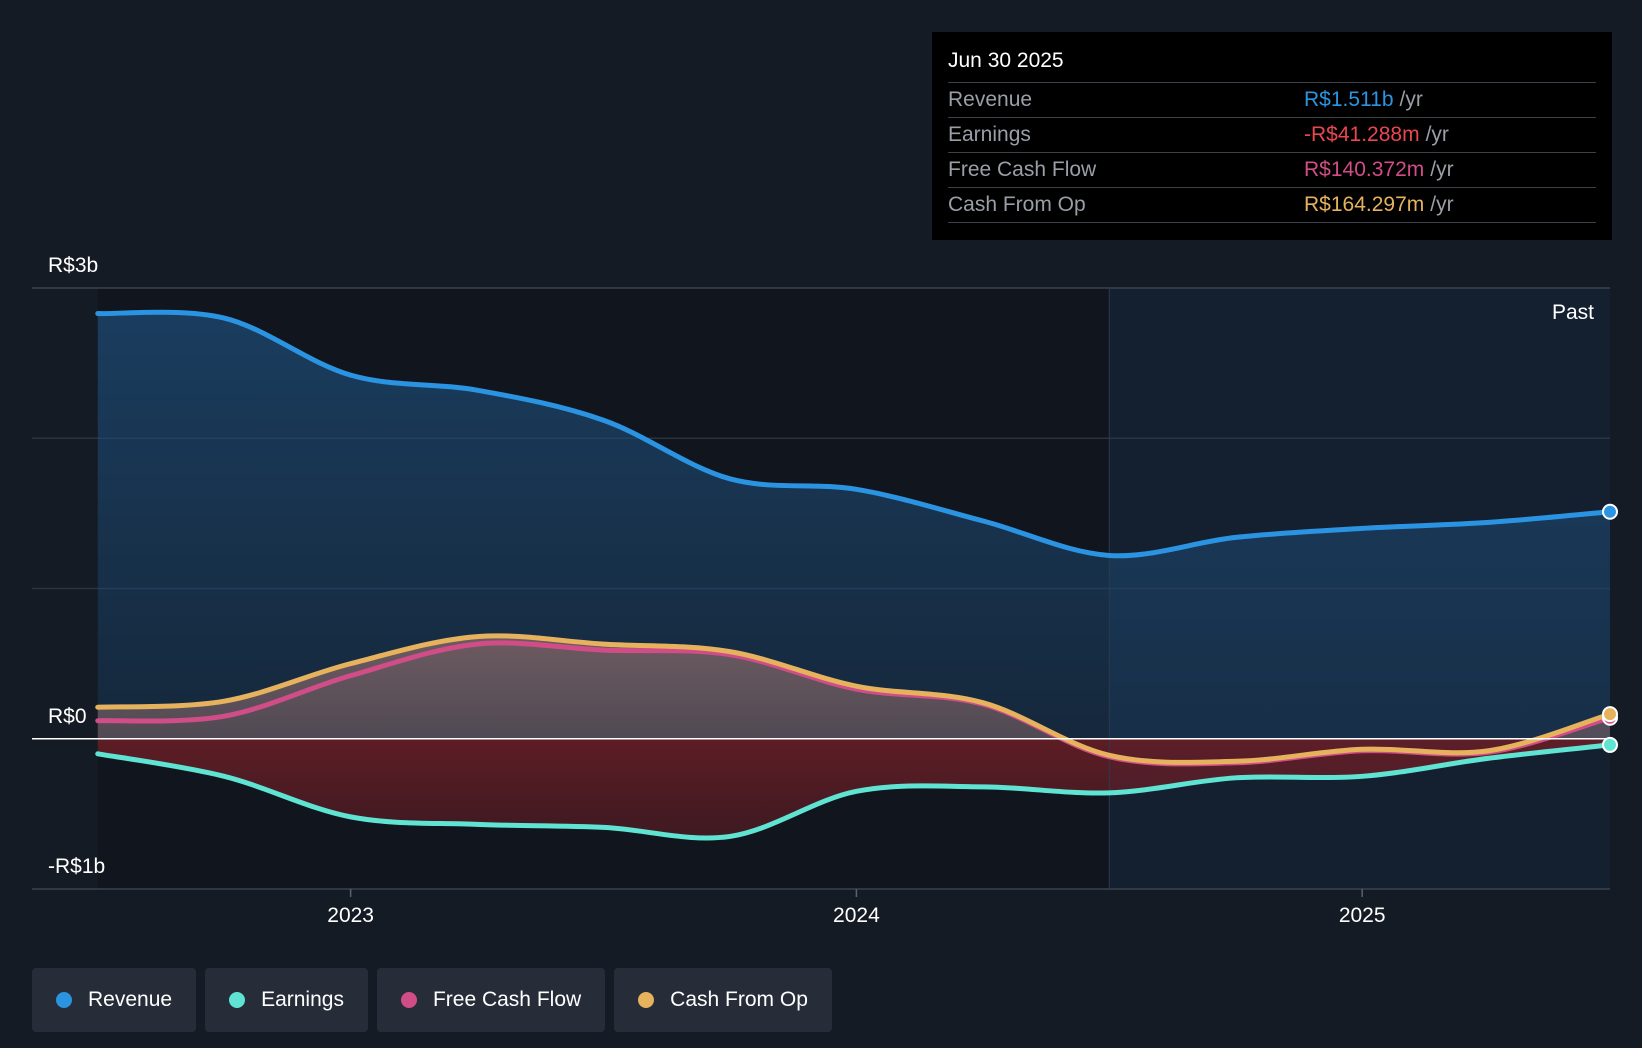 This screenshot has width=1642, height=1048. I want to click on x-axis: 2023 2024 2025, so click(856, 908).